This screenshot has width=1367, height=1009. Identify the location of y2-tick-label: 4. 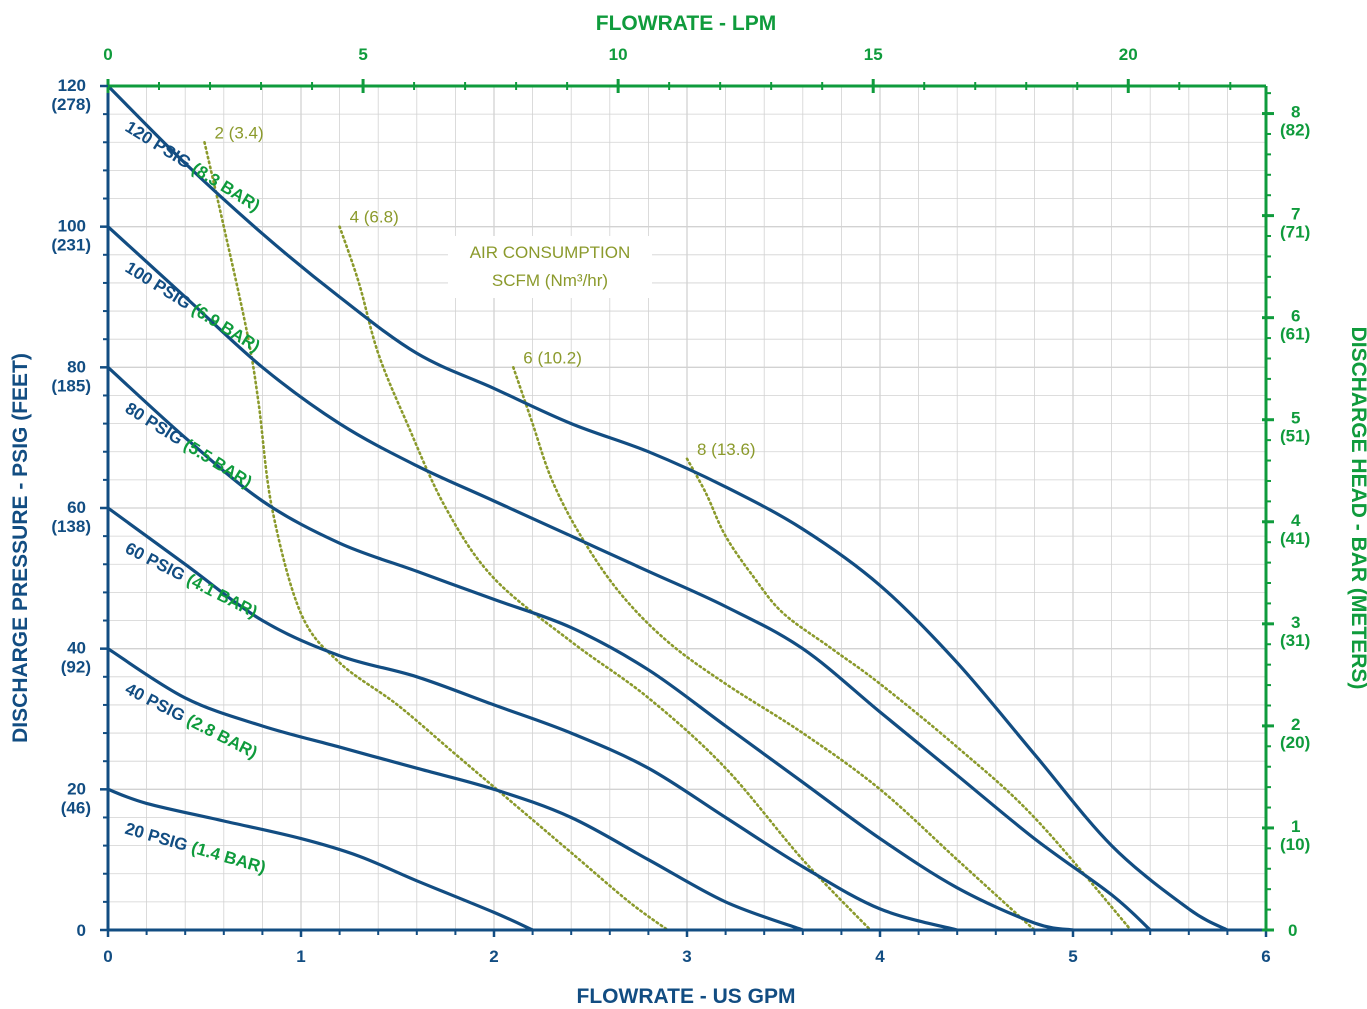
(1296, 520).